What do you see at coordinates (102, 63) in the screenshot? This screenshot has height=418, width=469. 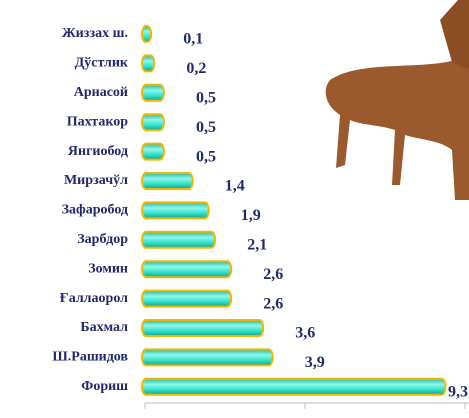 I see `category-label: Дўстлик` at bounding box center [102, 63].